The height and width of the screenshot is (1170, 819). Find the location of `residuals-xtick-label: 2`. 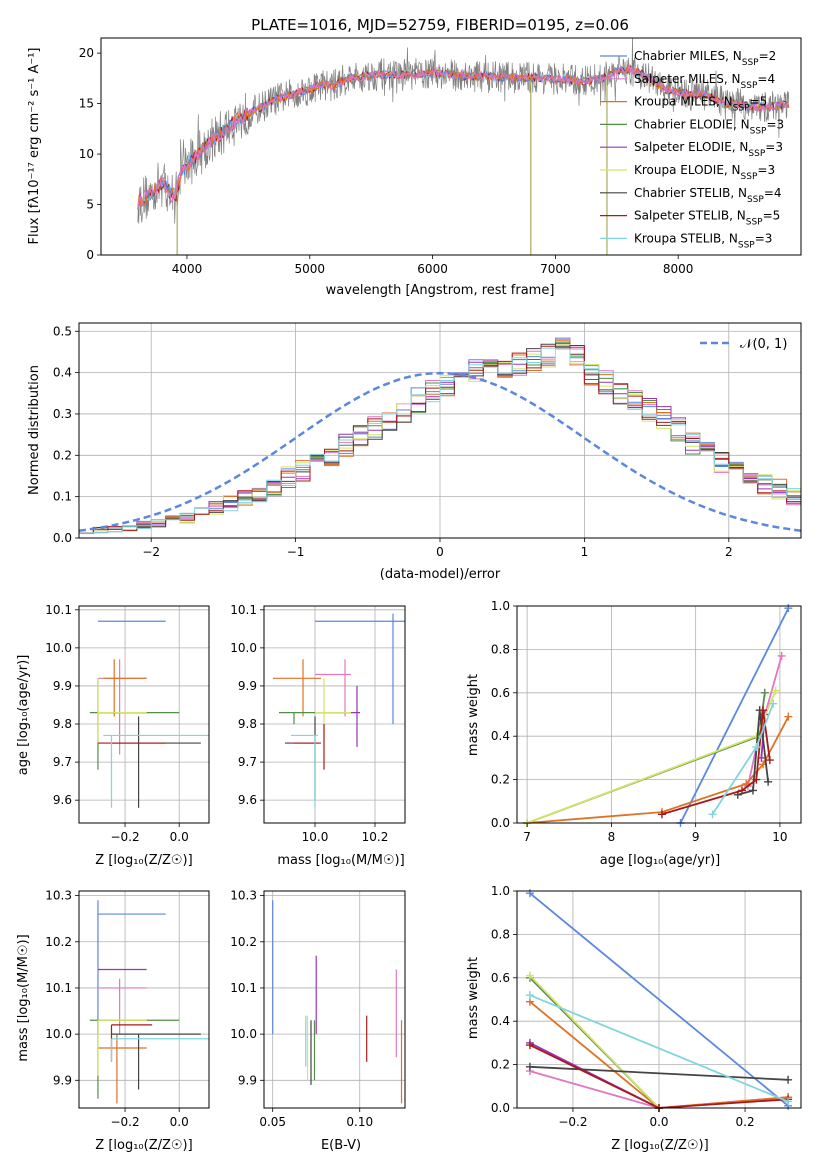

residuals-xtick-label: 2 is located at coordinates (729, 552).